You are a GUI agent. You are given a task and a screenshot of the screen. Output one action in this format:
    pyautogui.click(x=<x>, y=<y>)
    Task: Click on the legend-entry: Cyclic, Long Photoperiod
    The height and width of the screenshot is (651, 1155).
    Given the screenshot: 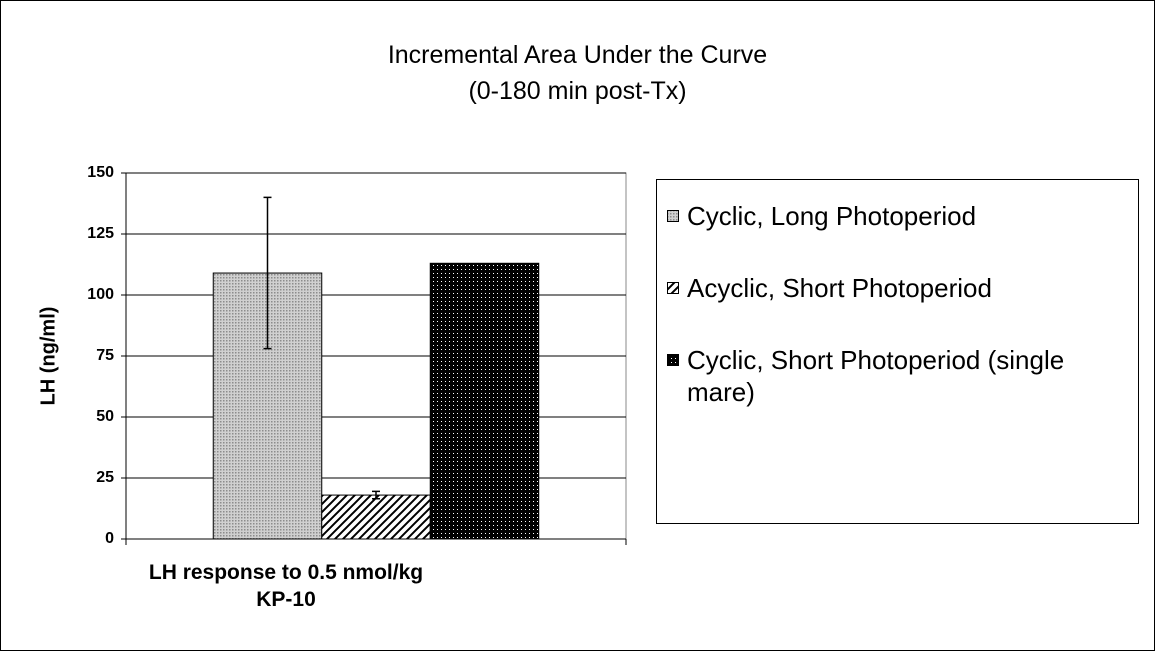 What is the action you would take?
    pyautogui.click(x=897, y=216)
    